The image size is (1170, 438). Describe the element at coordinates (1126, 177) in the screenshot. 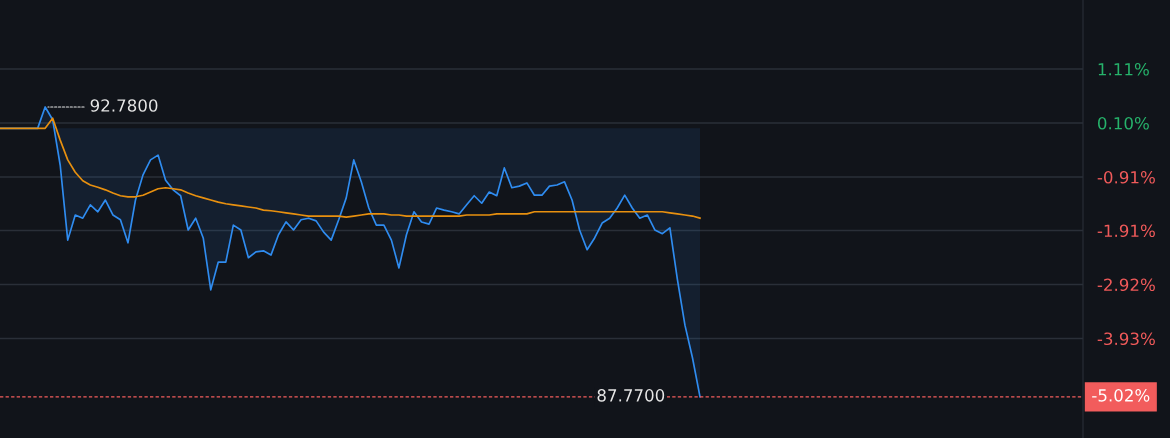

I see `y-tick-label: -0.91%` at that location.